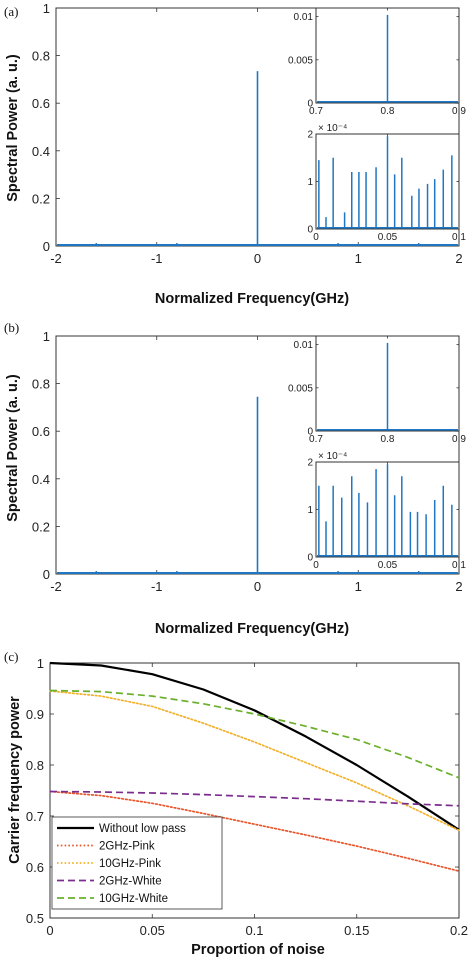 This screenshot has height=963, width=474. I want to click on panel-c-y-tick-label: 0.6, so click(35, 867).